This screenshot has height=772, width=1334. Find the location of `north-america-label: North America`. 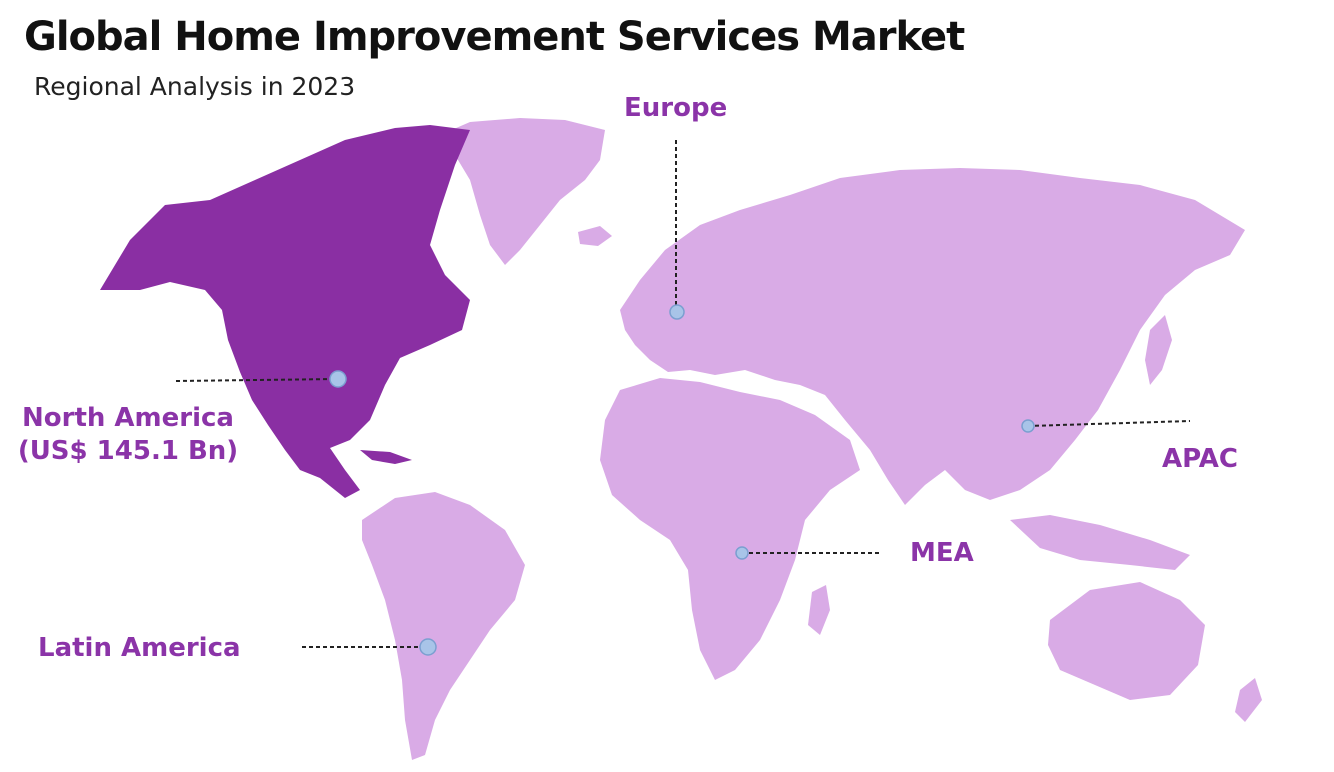

north-america-label: North America is located at coordinates (128, 418).